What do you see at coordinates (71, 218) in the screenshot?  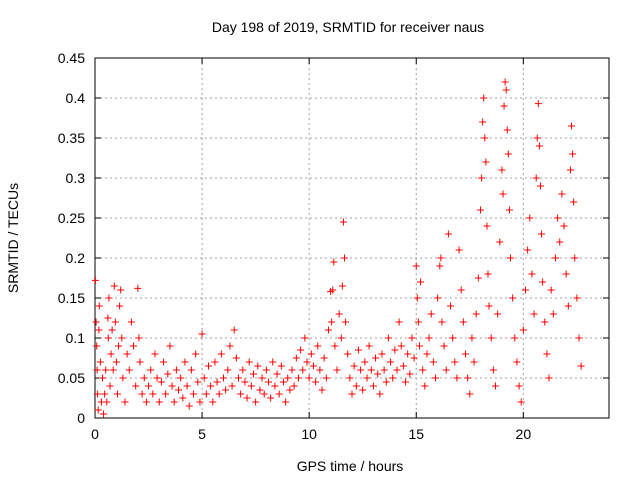 I see `y-tick-label: 0.25` at bounding box center [71, 218].